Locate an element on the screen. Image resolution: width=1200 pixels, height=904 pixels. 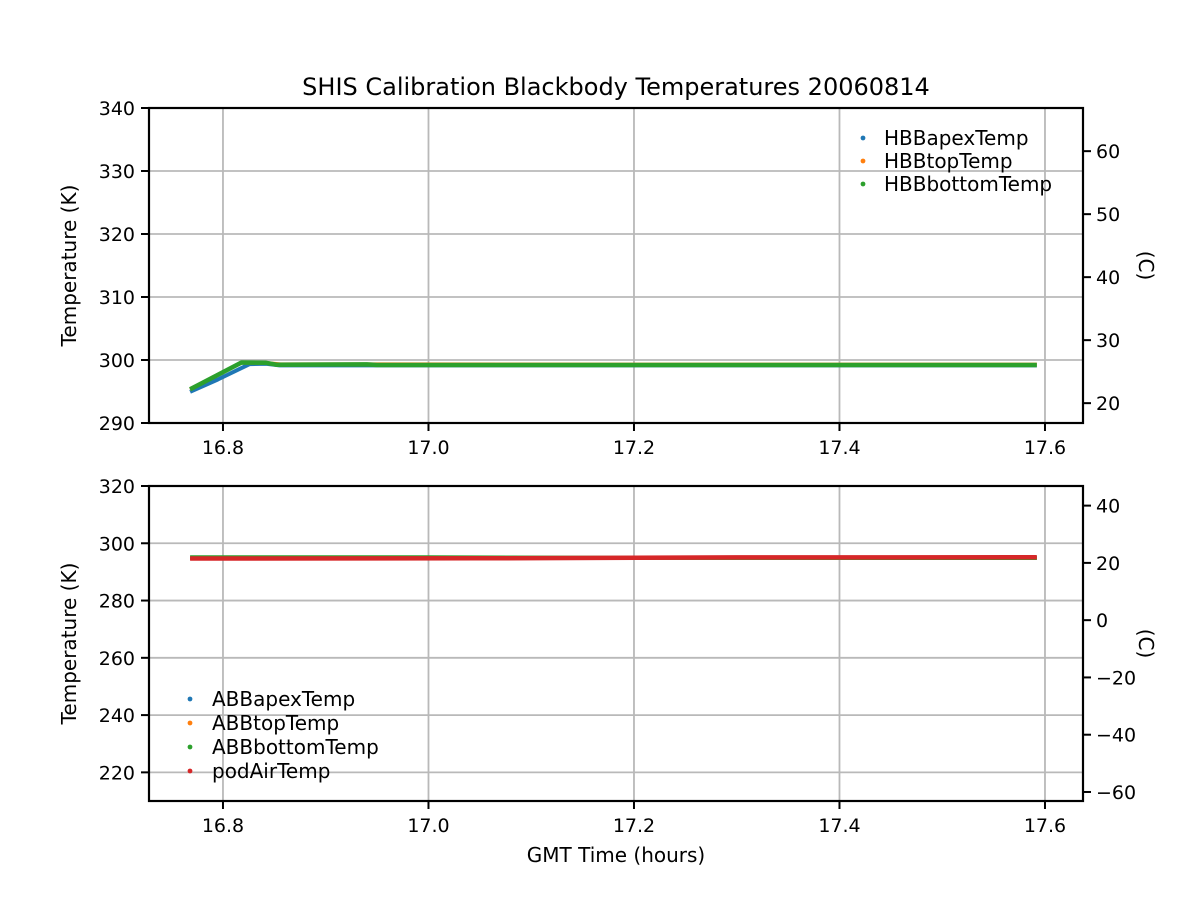
bottom-y-tick-label-right: −20 is located at coordinates (1116, 678).